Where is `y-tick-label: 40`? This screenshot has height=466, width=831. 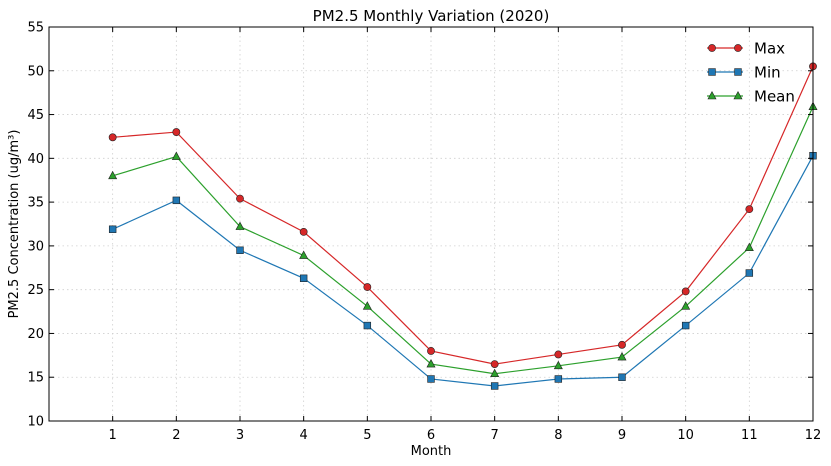
y-tick-label: 40 is located at coordinates (35, 159).